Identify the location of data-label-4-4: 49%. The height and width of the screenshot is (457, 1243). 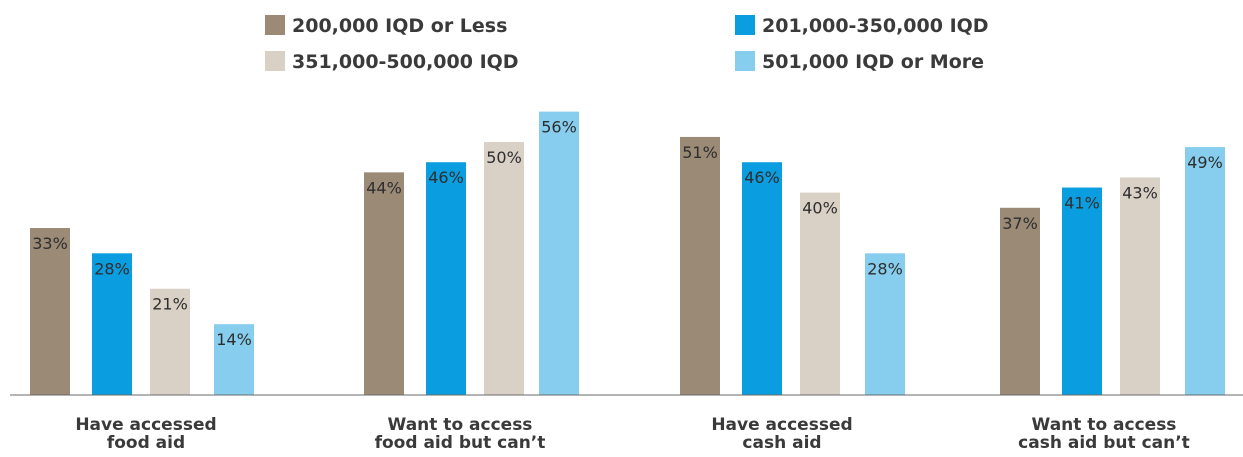
(1205, 162).